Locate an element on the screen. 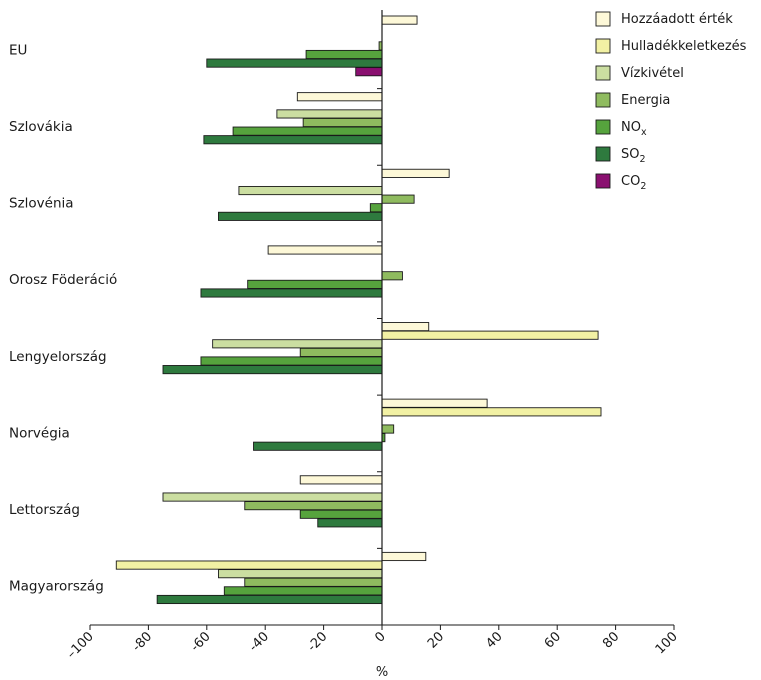 The width and height of the screenshot is (761, 680). x-tick-label: -20 is located at coordinates (318, 642).